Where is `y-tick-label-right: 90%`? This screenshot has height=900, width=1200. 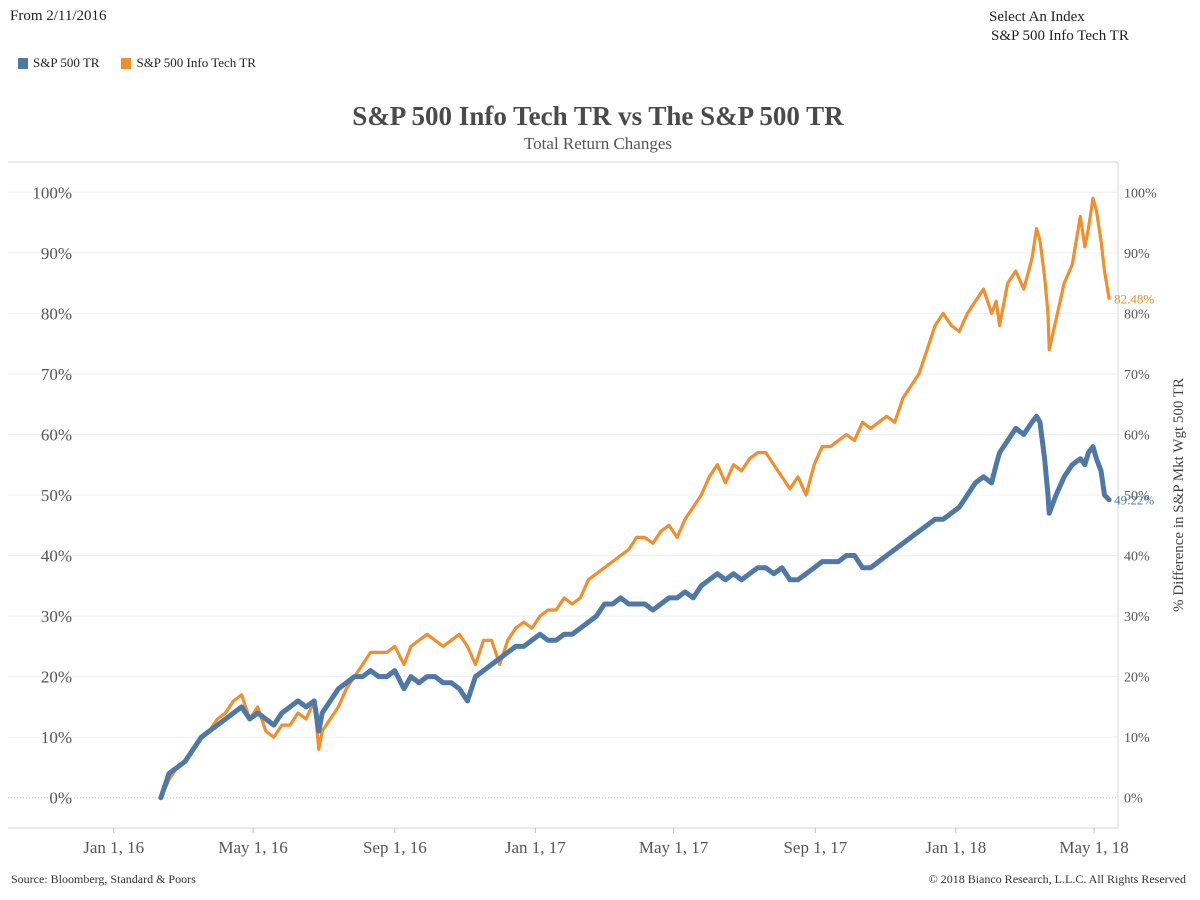 y-tick-label-right: 90% is located at coordinates (1137, 254).